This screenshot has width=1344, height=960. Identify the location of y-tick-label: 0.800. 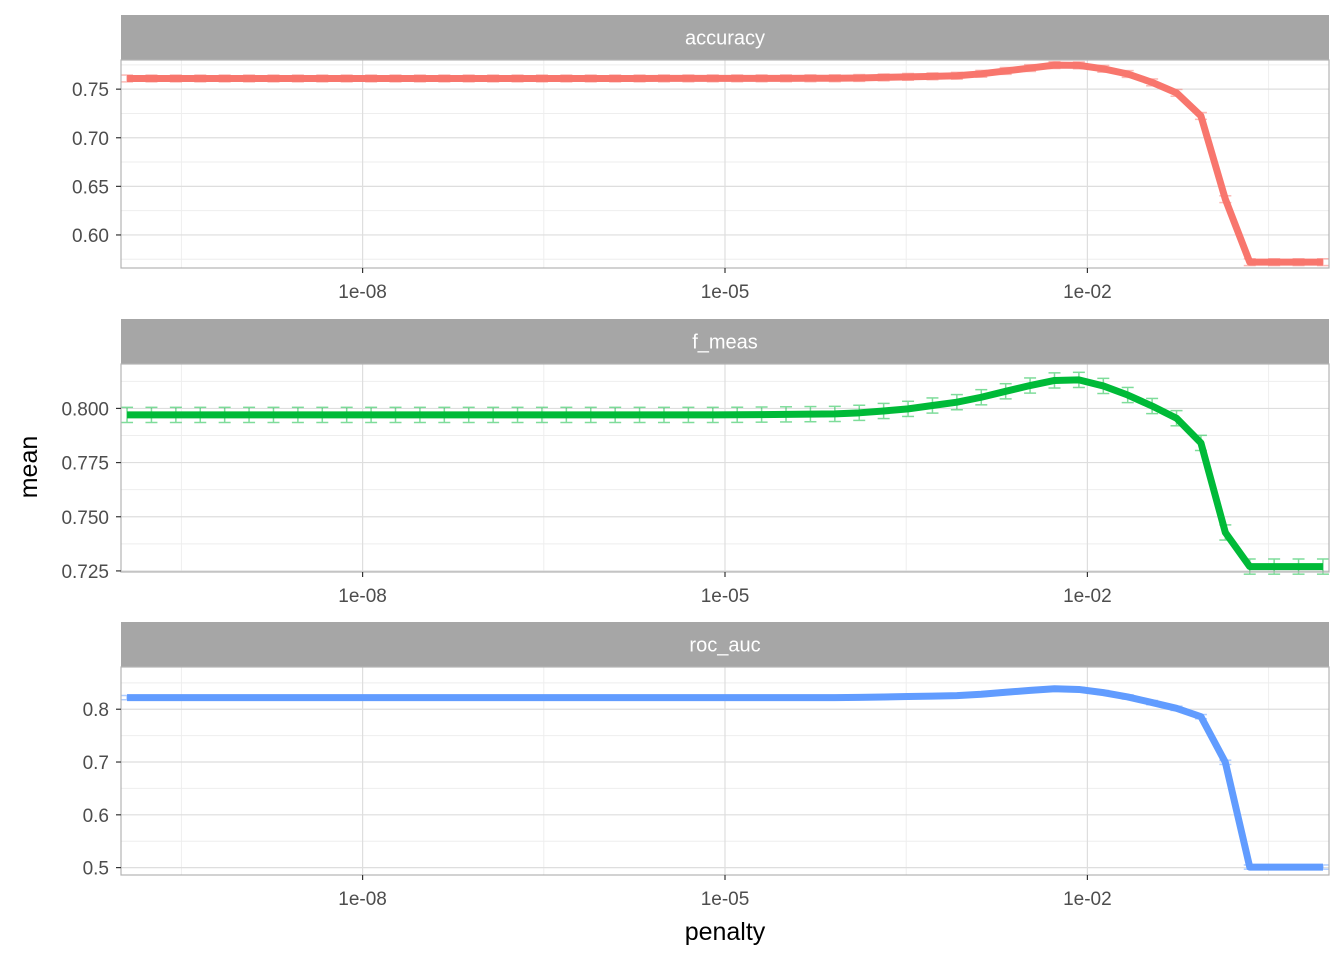
(85, 409).